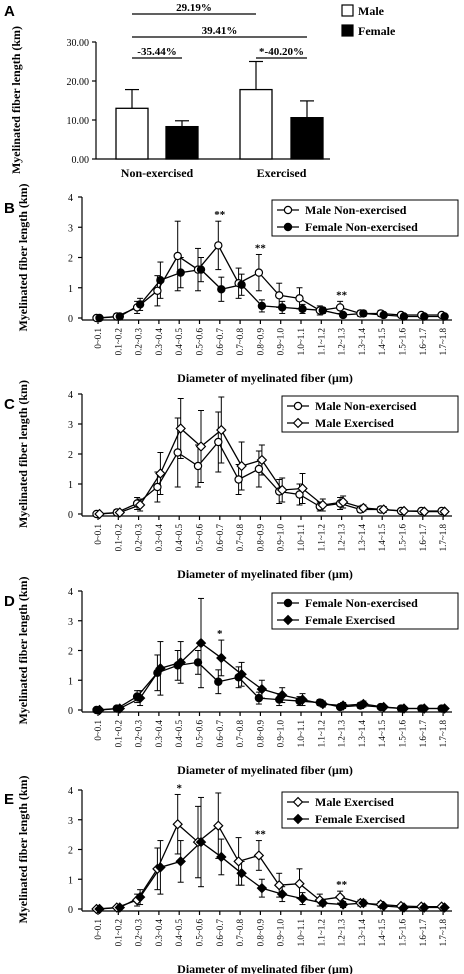 This screenshot has width=464, height=974. I want to click on y-tick-label: 1, so click(70, 289).